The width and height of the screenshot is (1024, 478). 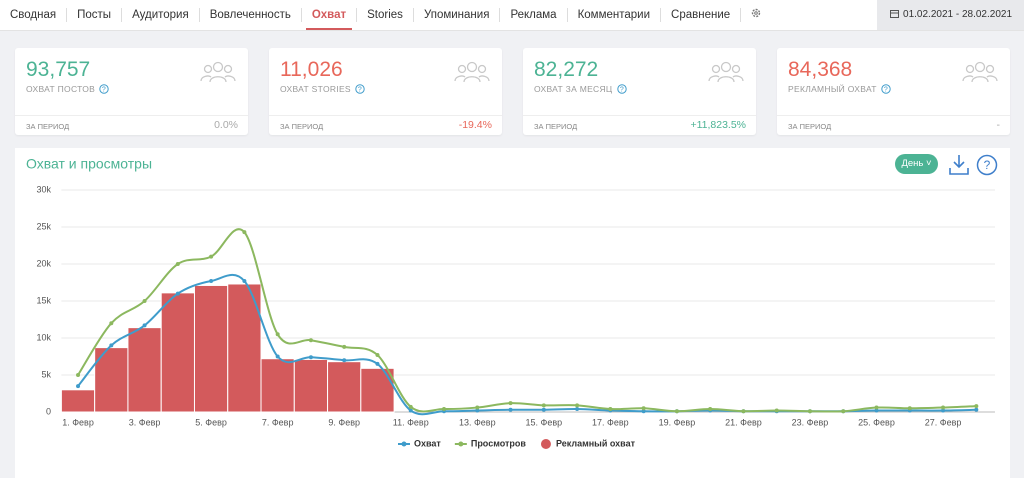 I want to click on stat-card: 82,272 ОХВАТ ЗА МЕСЯЦ? ЗА ПЕРИОД +11,823.5%, so click(x=639, y=91).